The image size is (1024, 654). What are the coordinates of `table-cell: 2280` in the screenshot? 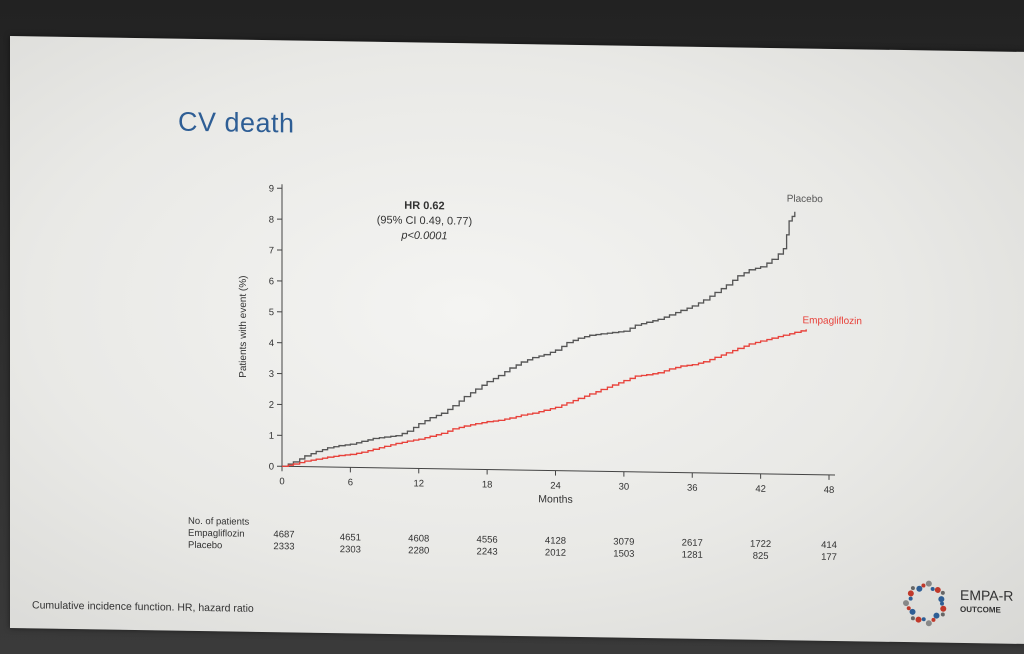 It's located at (419, 551).